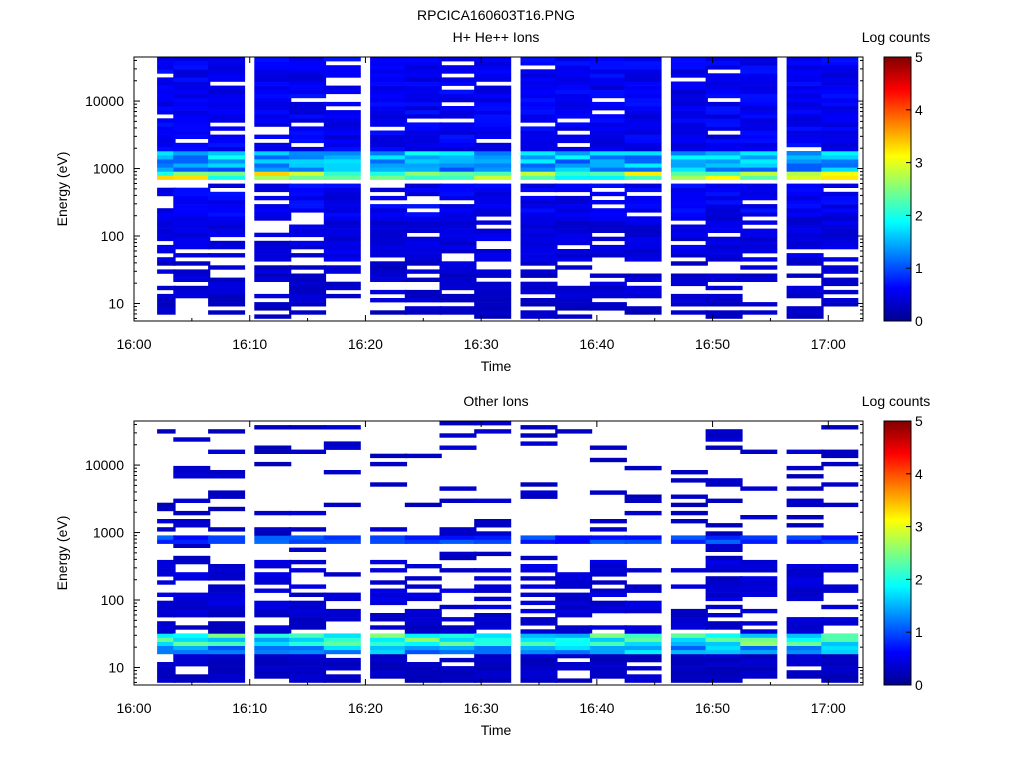 This screenshot has height=768, width=1024. What do you see at coordinates (896, 37) in the screenshot?
I see `colorbar-title: Log counts` at bounding box center [896, 37].